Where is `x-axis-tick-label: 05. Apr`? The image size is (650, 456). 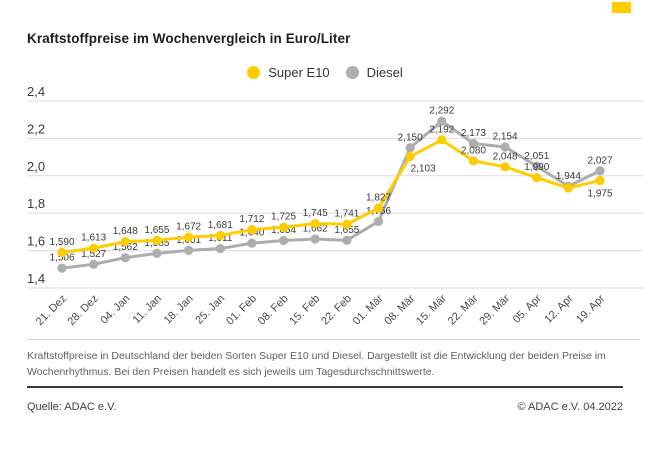 x-axis-tick-label: 05. Apr is located at coordinates (527, 308).